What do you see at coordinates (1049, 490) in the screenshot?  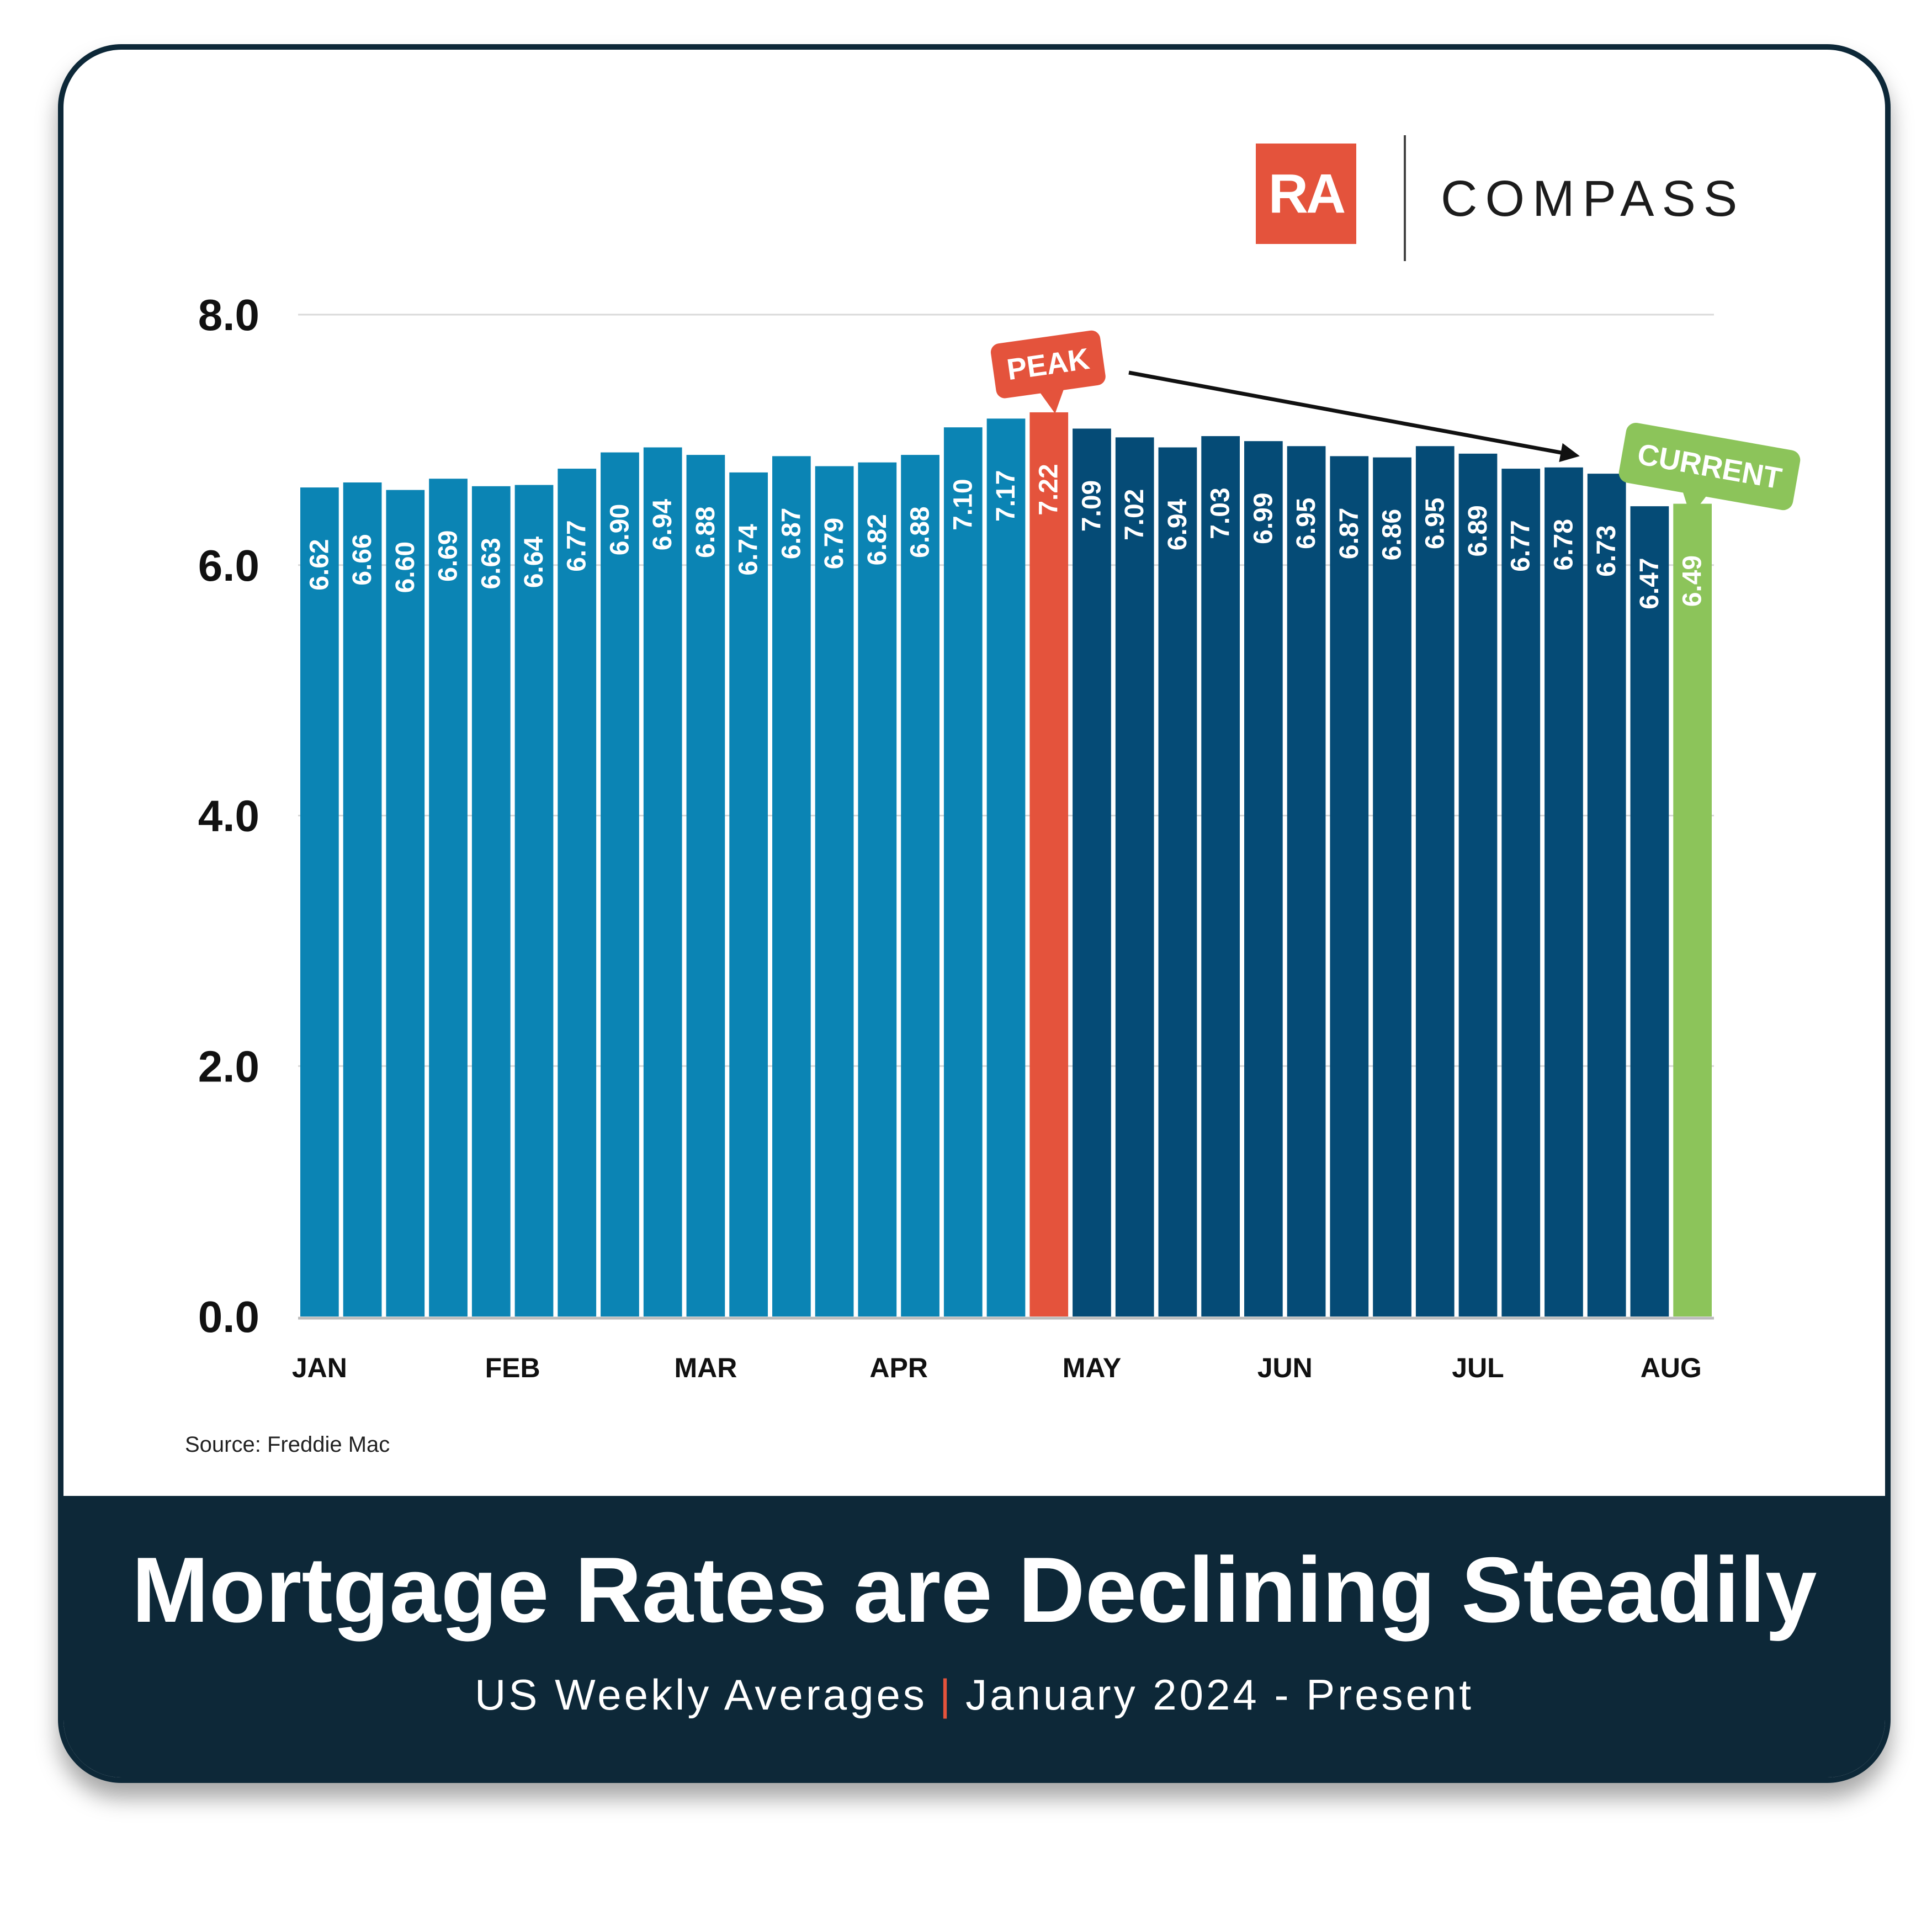 I see `bar-value-label: 7.22` at bounding box center [1049, 490].